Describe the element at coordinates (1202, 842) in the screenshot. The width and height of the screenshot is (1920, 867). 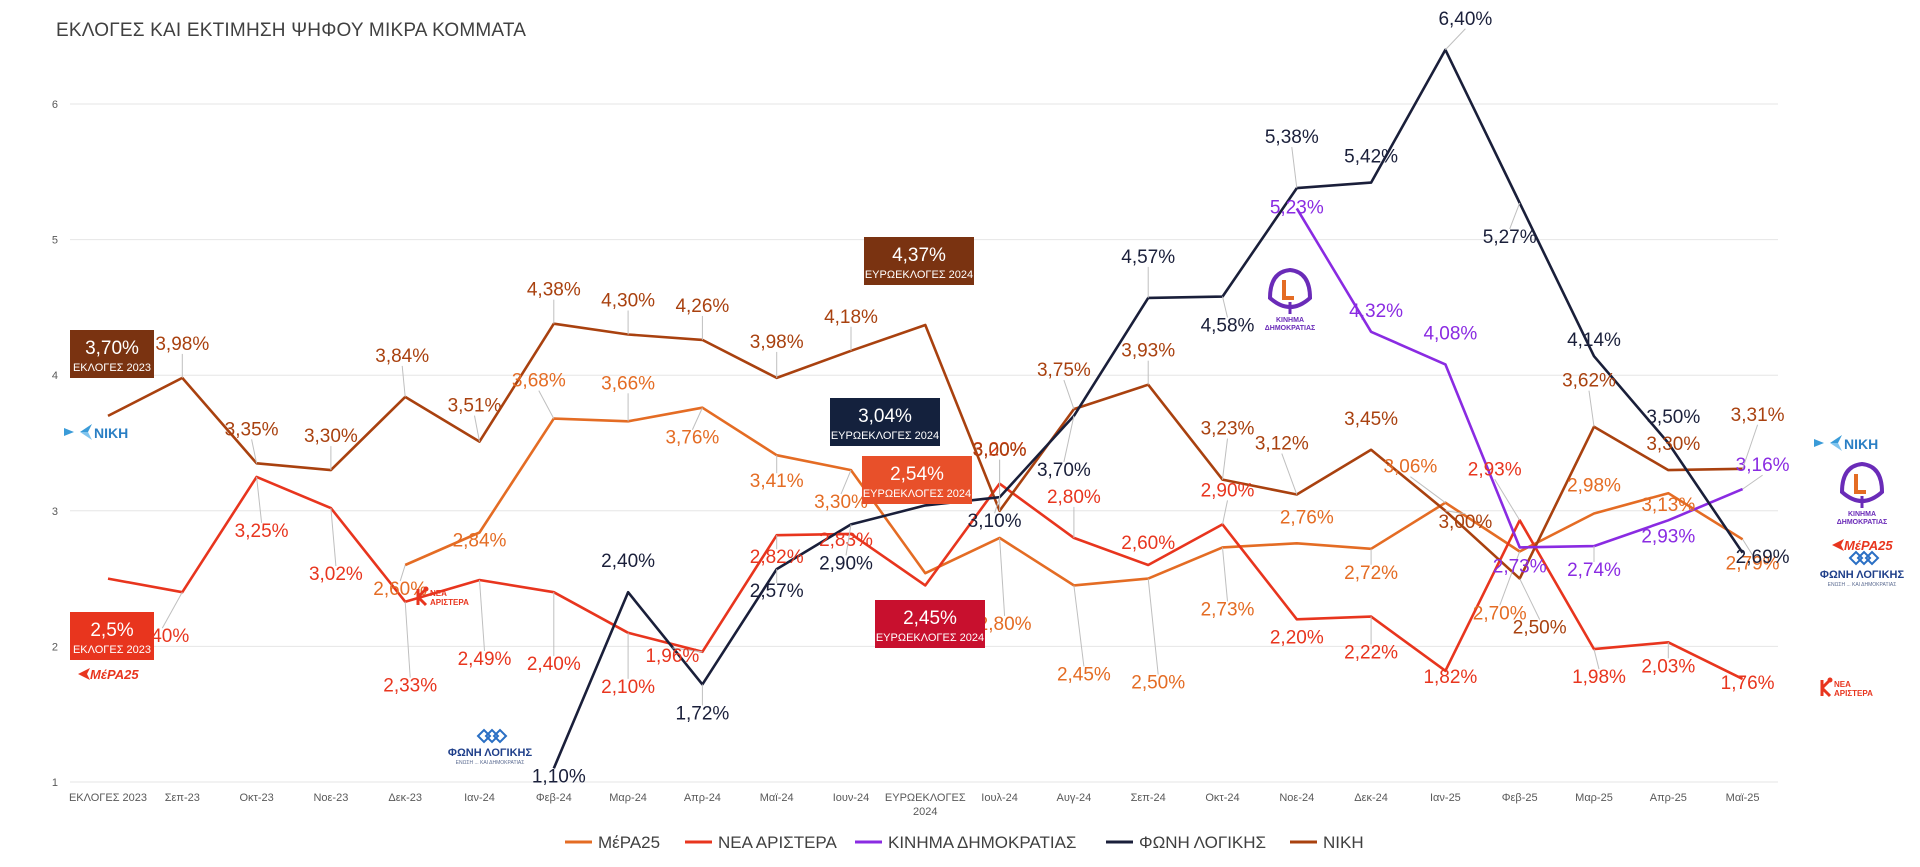
I see `legend-label: ΦΩΝΗ ΛΟΓΙΚΗΣ` at that location.